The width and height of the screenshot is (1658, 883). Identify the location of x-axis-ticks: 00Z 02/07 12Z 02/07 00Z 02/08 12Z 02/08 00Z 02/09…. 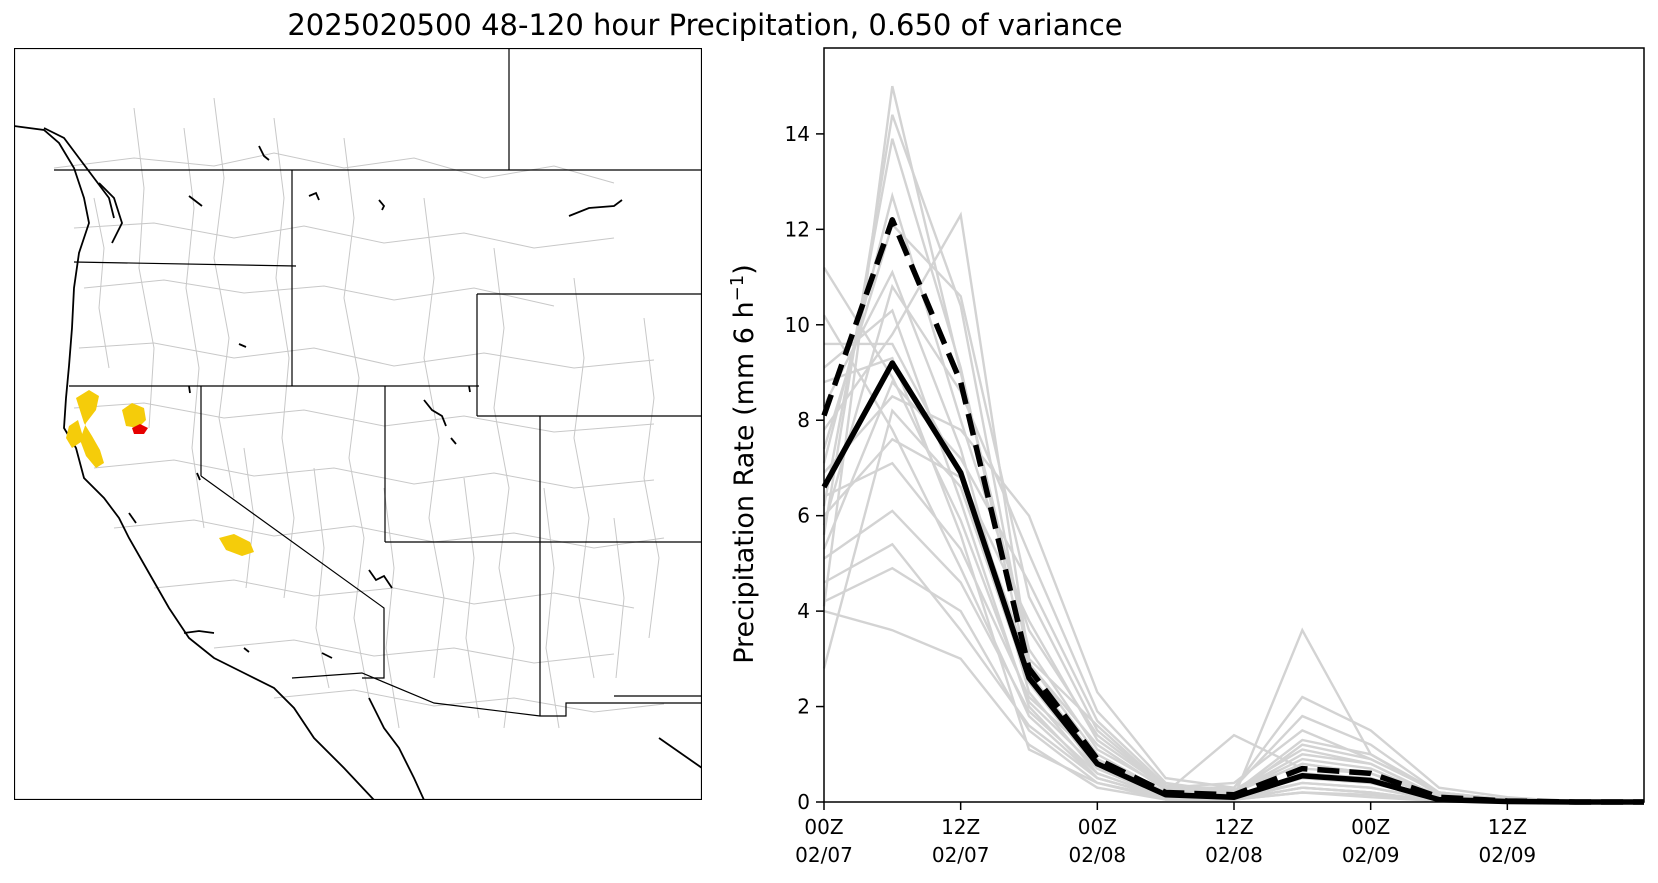
(1165, 834).